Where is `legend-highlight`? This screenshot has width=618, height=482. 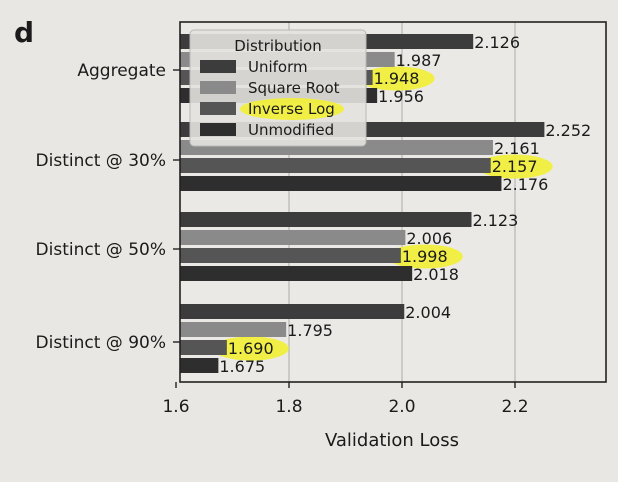 legend-highlight is located at coordinates (292, 109).